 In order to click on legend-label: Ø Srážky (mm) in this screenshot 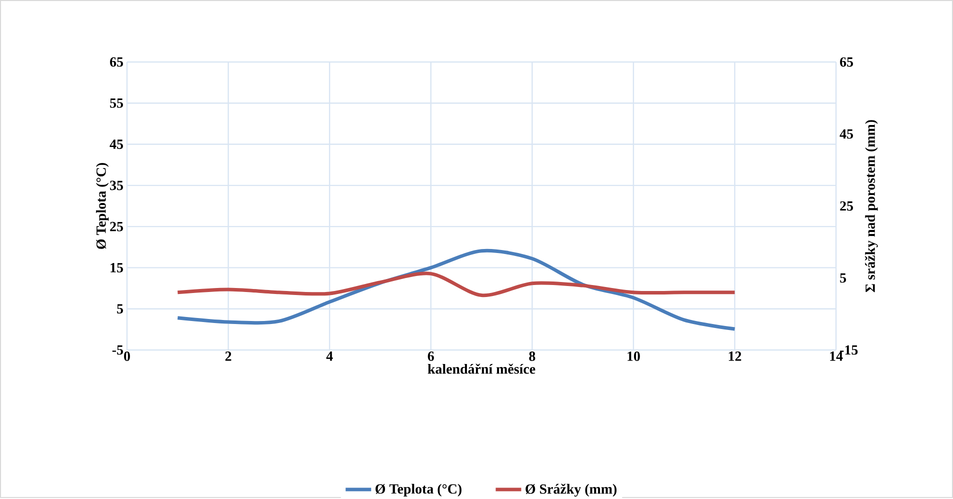, I will do `click(571, 490)`.